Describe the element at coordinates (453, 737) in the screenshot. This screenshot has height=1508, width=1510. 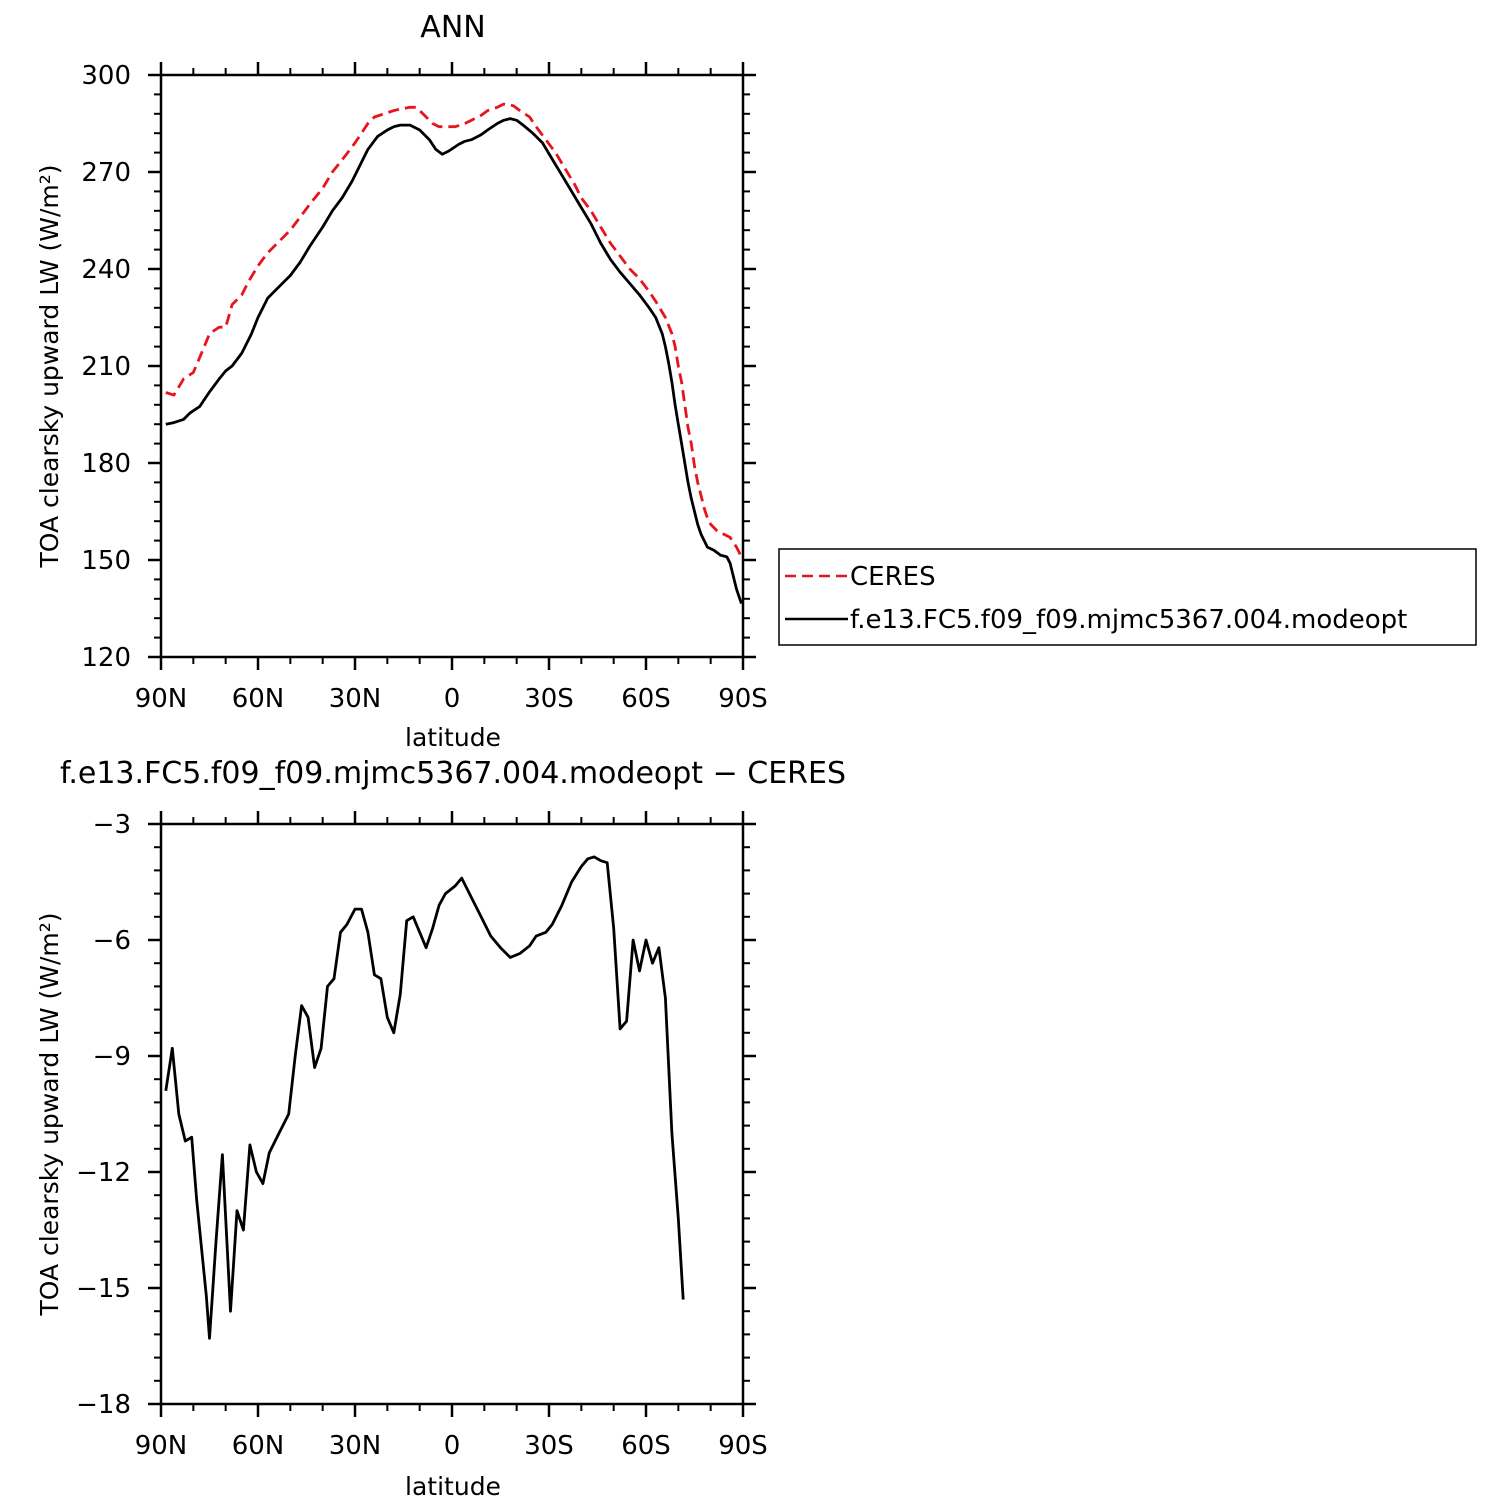
I see `top-chart-x-axis-label: latitude` at that location.